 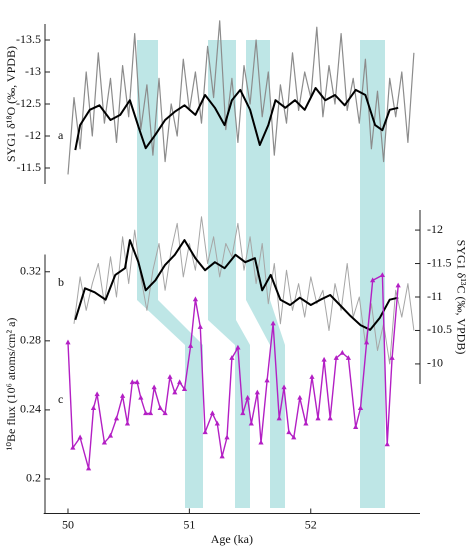 What do you see at coordinates (461, 297) in the screenshot?
I see `y-axis-label: SYG1 δ¹³C (‰, VPDB)` at bounding box center [461, 297].